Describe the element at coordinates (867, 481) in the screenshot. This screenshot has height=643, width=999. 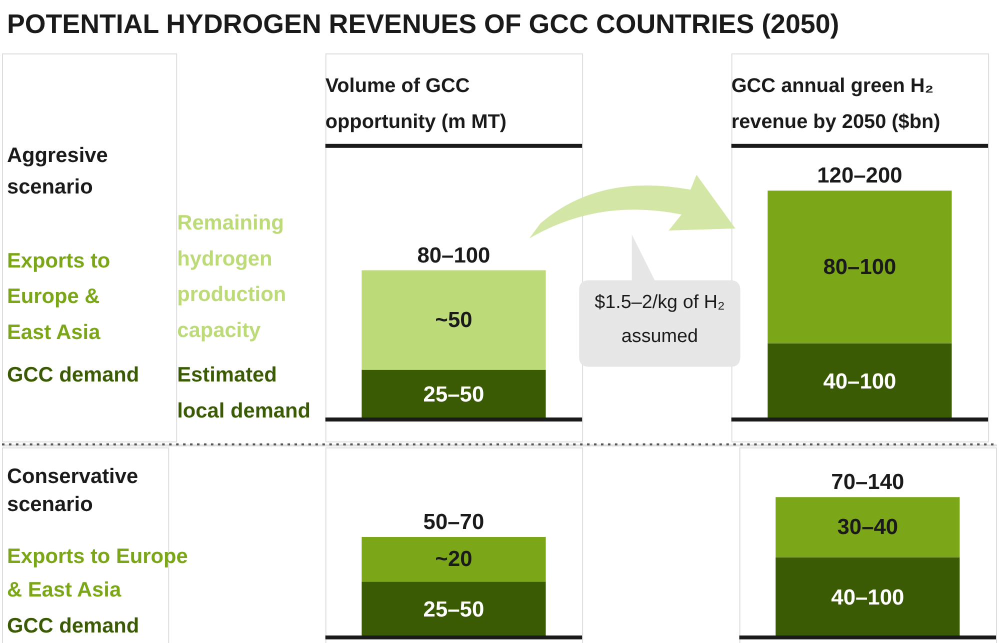
I see `total-label: 70–140` at that location.